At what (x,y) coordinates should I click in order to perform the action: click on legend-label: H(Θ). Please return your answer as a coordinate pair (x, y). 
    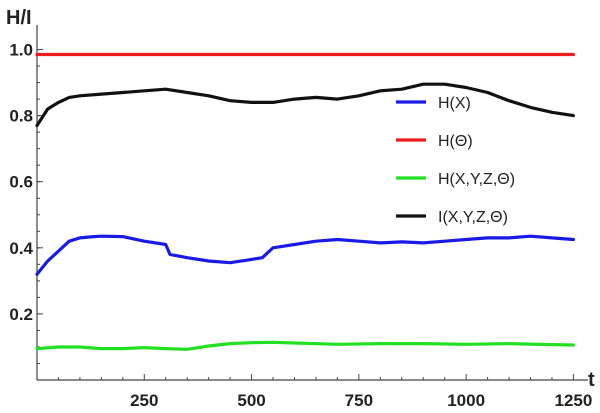
    Looking at the image, I should click on (455, 141).